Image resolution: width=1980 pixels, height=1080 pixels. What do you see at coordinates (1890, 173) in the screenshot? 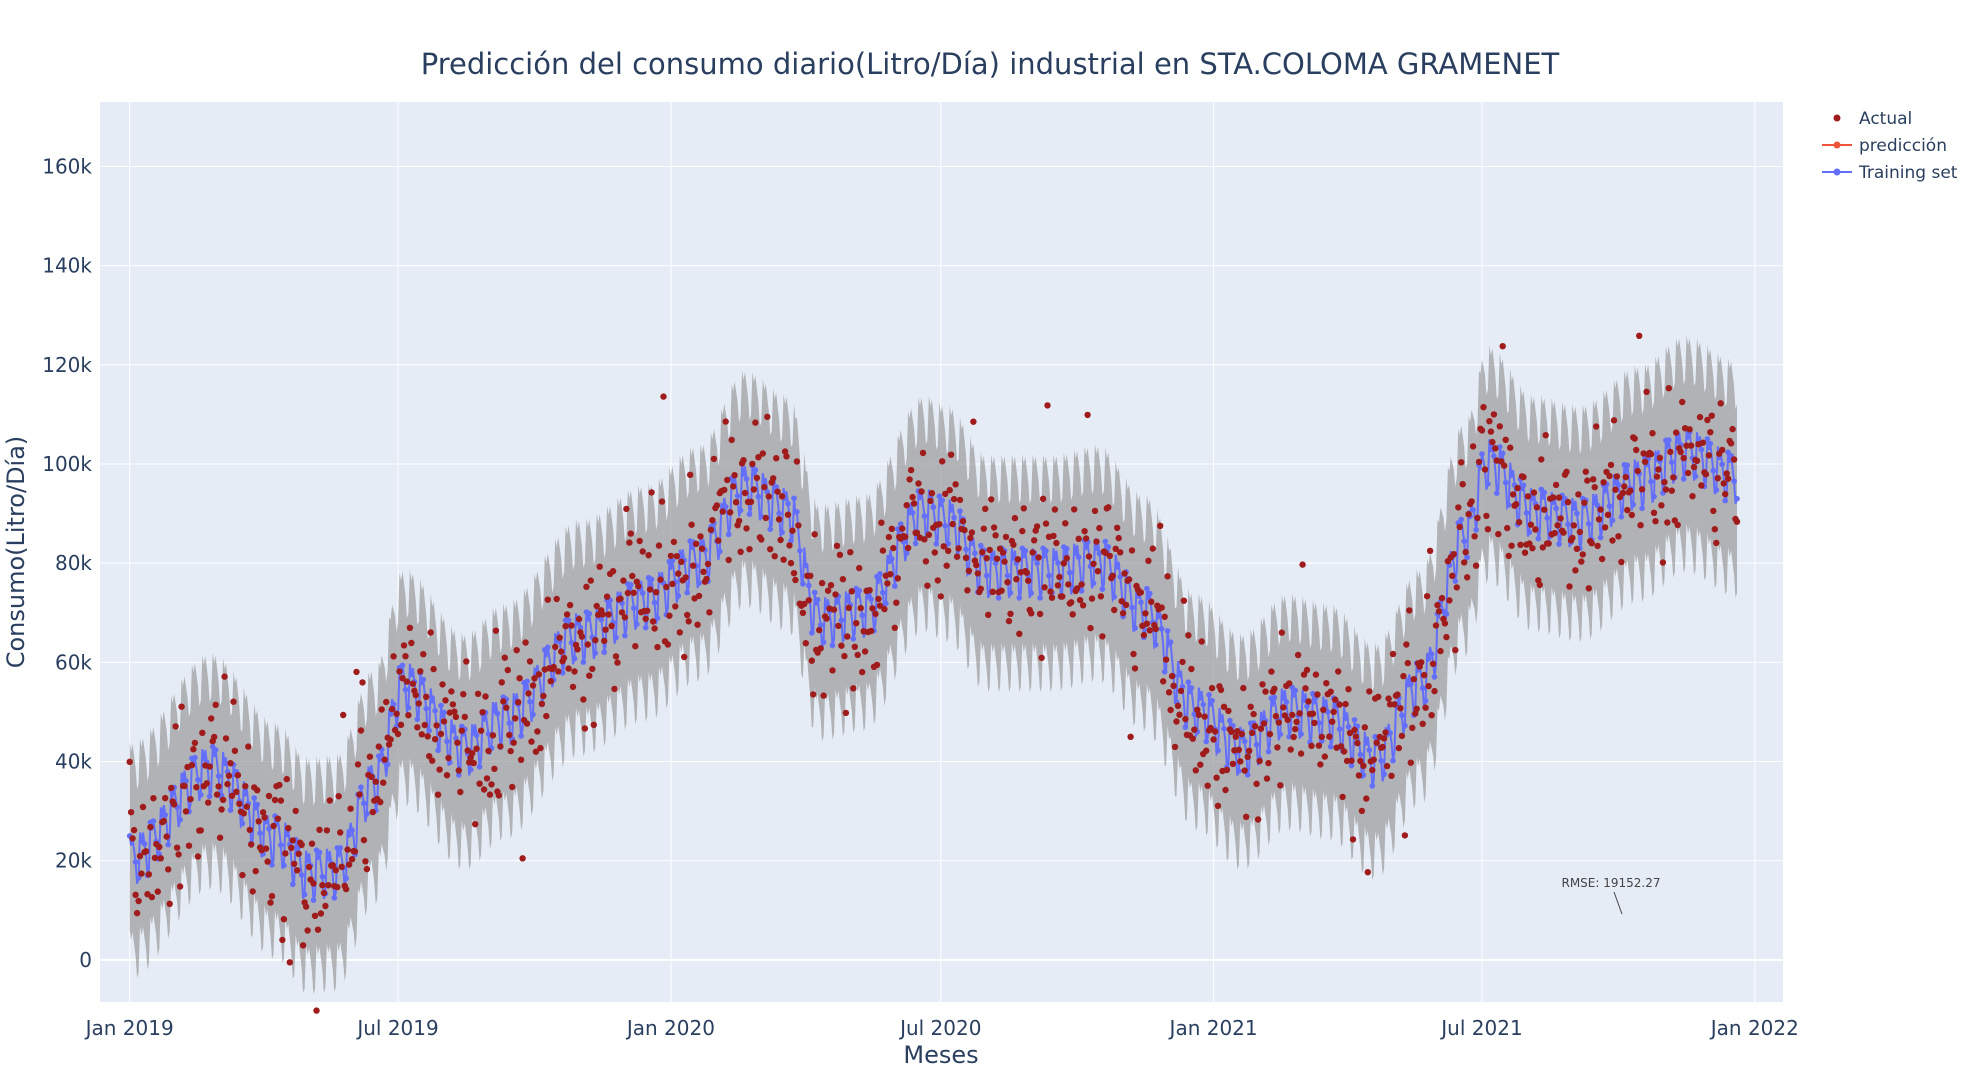
I see `legend-item: Training set` at bounding box center [1890, 173].